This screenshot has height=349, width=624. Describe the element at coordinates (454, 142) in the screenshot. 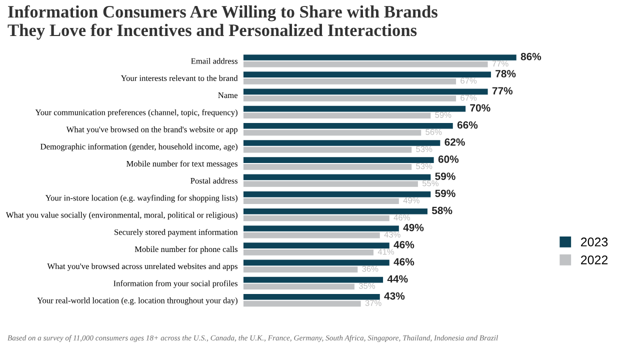

I see `data-label: 62%` at that location.